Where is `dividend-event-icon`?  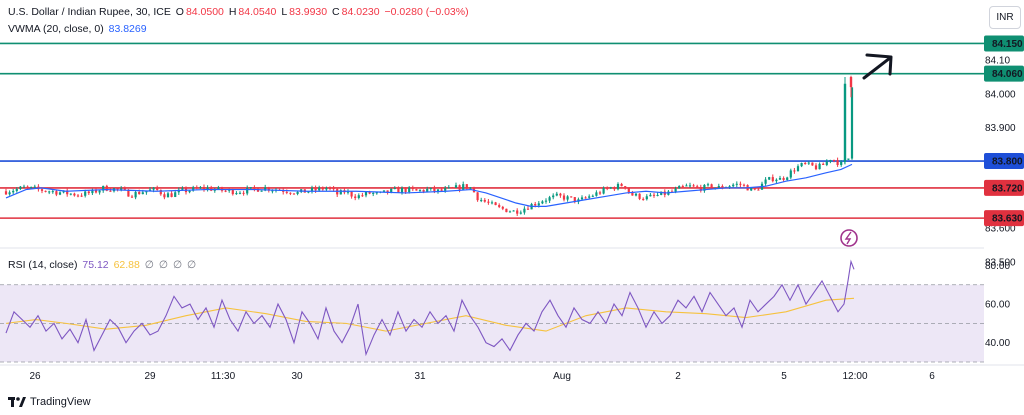 dividend-event-icon is located at coordinates (849, 238).